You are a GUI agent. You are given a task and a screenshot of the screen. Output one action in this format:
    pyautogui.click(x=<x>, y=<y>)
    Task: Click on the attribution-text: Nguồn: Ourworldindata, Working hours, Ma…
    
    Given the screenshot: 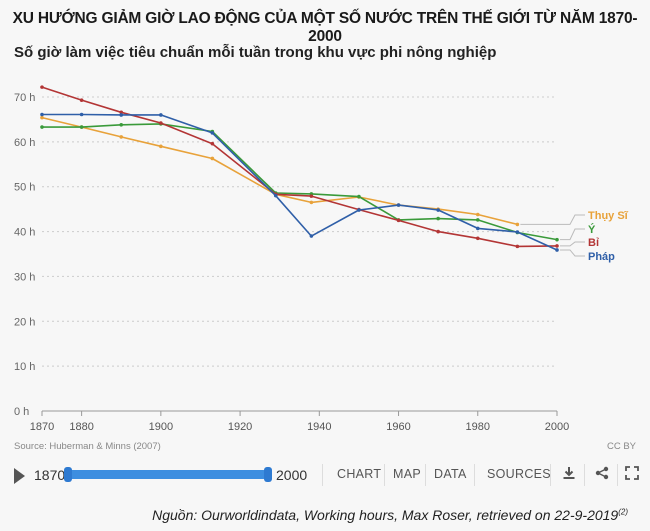 What is the action you would take?
    pyautogui.click(x=385, y=515)
    